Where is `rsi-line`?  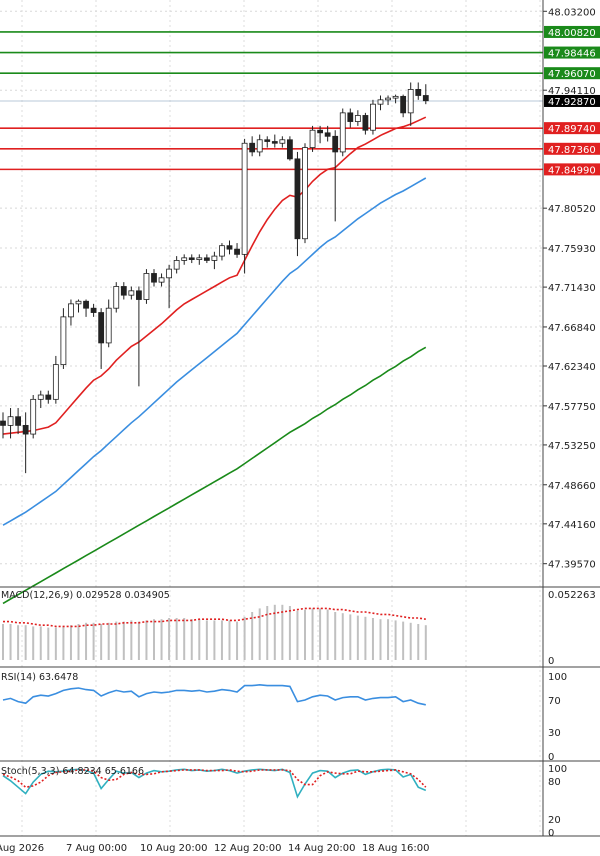
rsi-line is located at coordinates (214, 694).